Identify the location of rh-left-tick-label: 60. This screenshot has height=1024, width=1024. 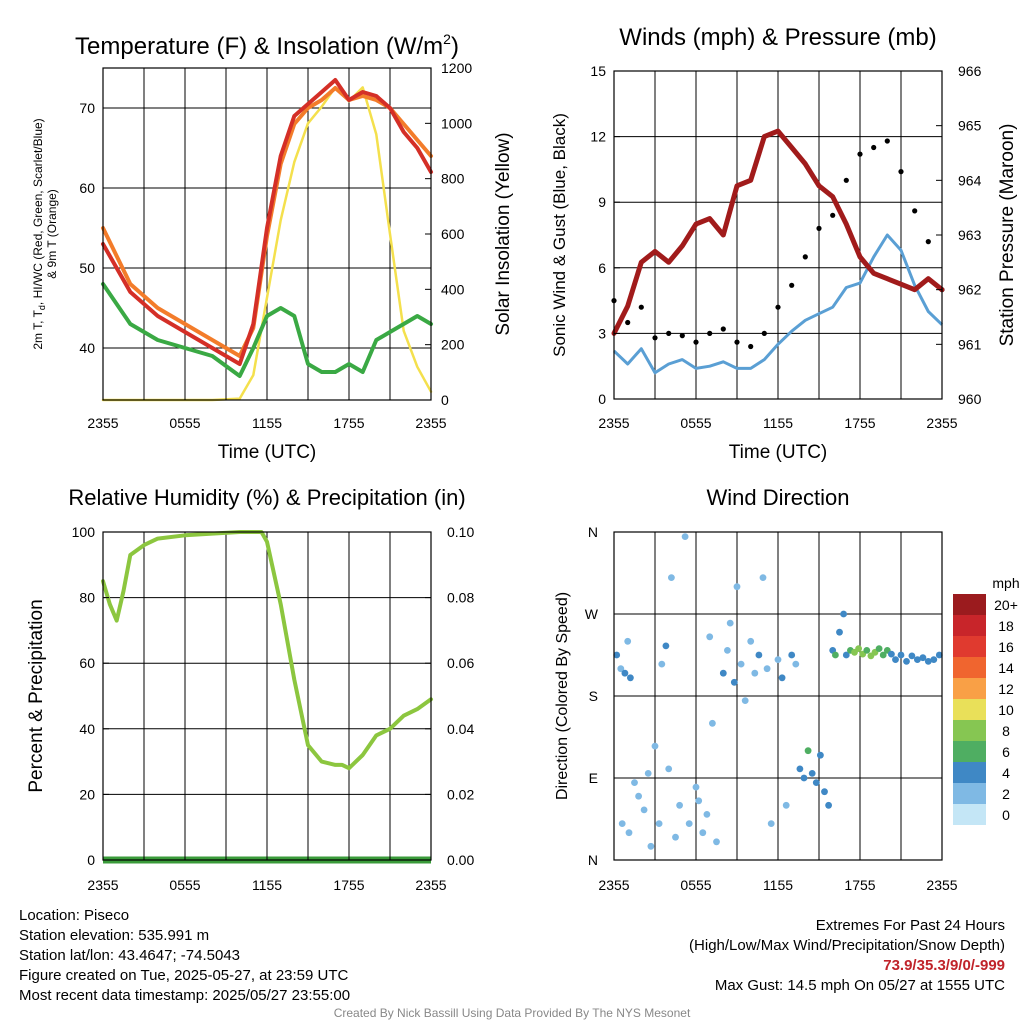
(87, 663).